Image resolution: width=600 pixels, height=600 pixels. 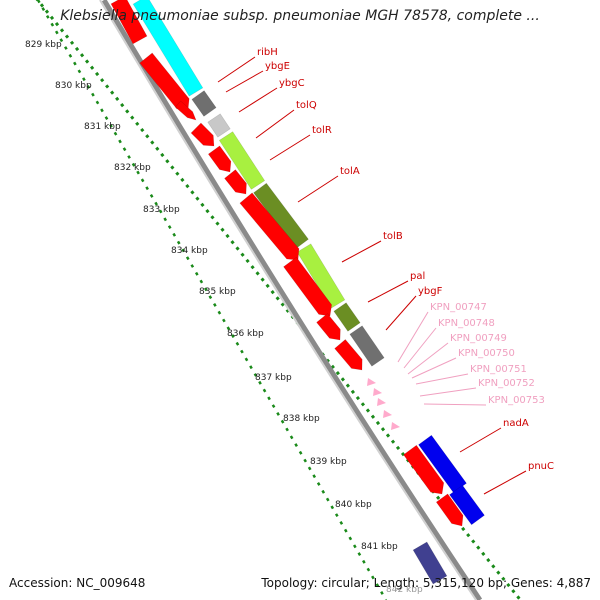 What do you see at coordinates (273, 378) in the screenshot?
I see `tick-label: 837 kbp` at bounding box center [273, 378].